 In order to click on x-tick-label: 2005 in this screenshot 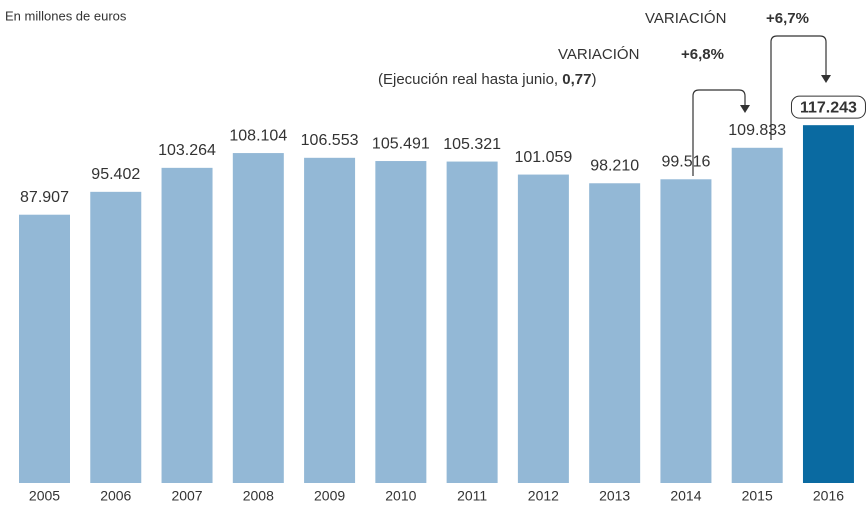, I will do `click(44, 496)`.